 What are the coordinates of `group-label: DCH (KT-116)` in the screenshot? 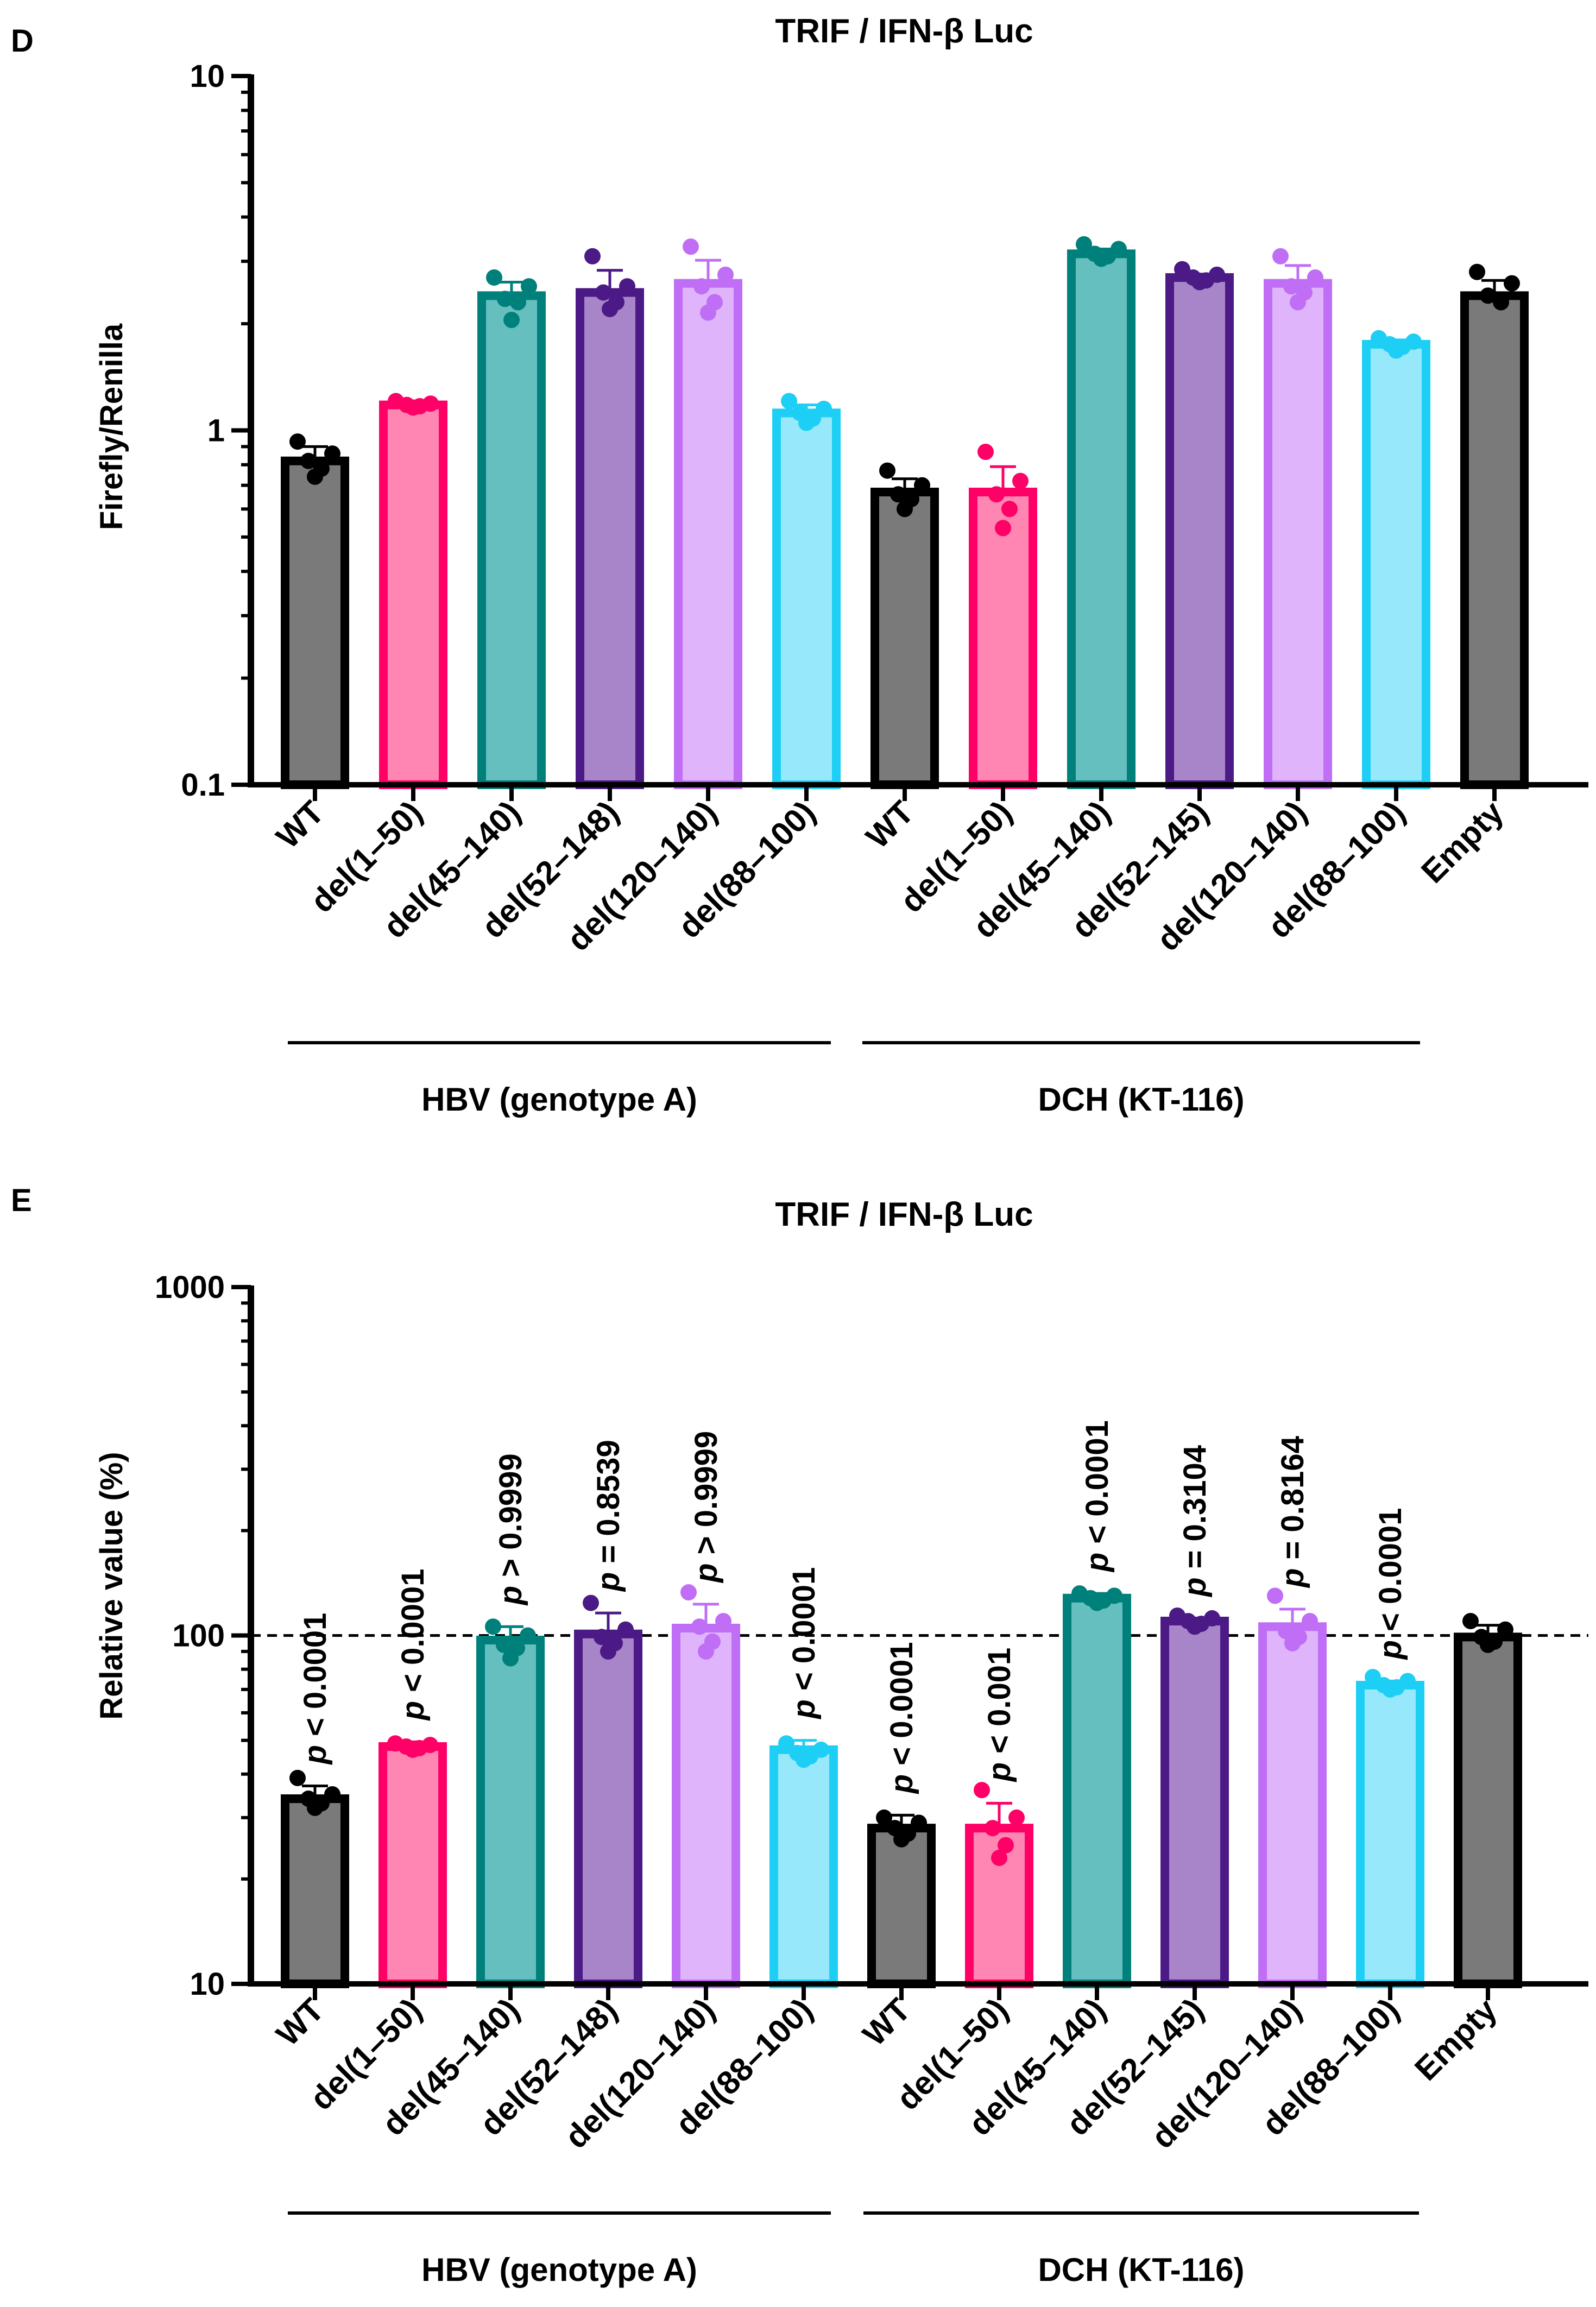 It's located at (1141, 2270).